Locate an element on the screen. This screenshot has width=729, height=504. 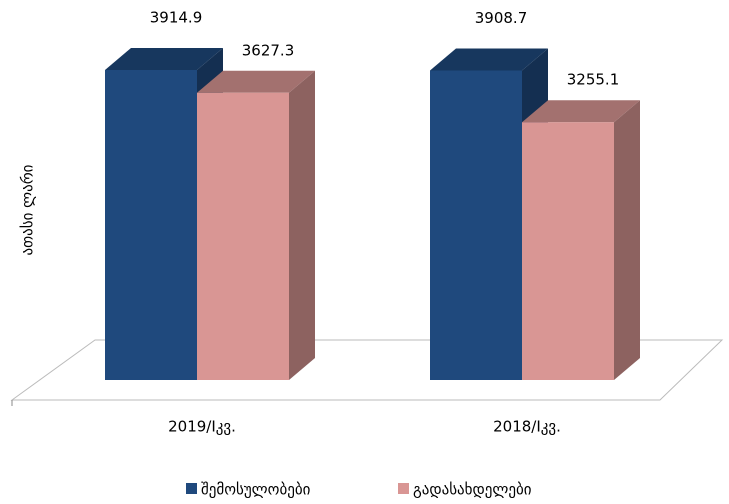
legend-label: გადასახდელები is located at coordinates (472, 490).